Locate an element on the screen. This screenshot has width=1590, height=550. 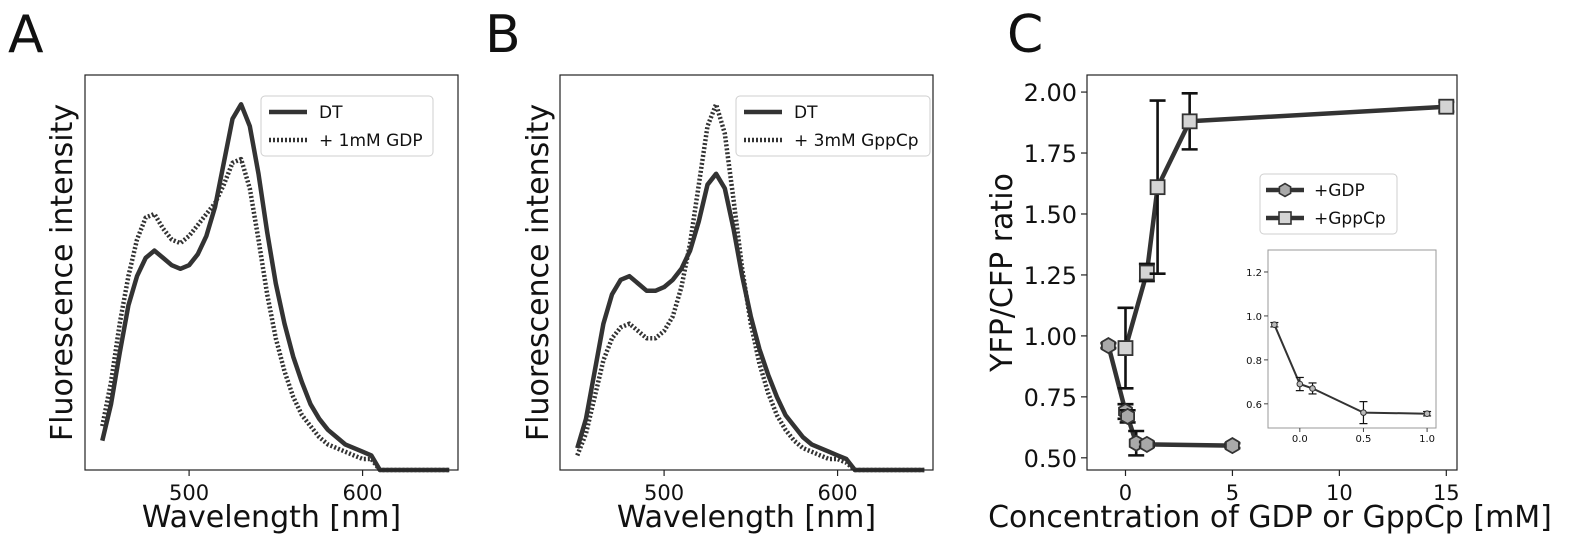
inset-y-tick-label: 0.6 is located at coordinates (1254, 405).